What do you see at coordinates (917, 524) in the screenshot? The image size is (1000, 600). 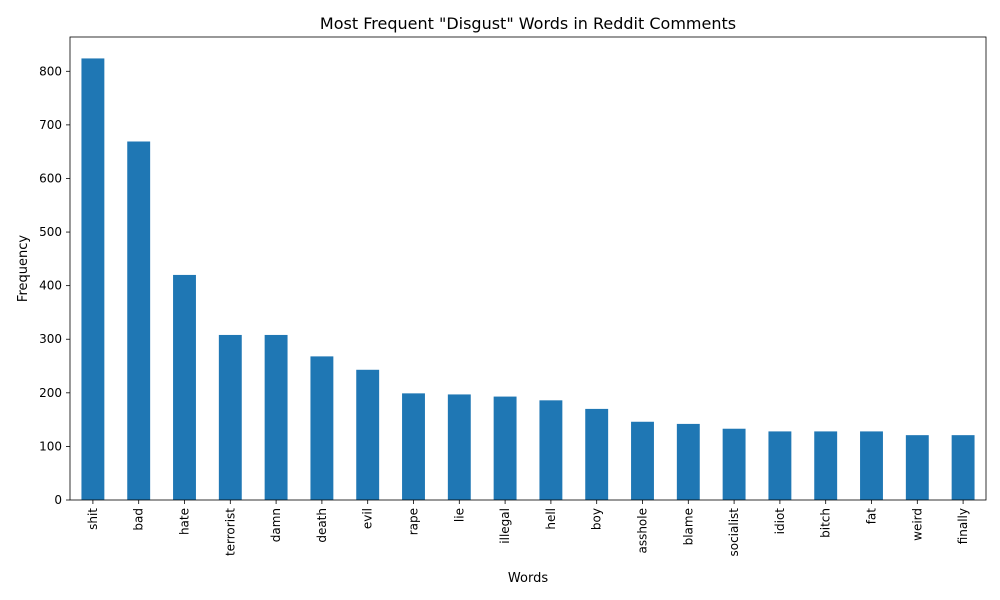 I see `x-tick-label-weird: weird` at bounding box center [917, 524].